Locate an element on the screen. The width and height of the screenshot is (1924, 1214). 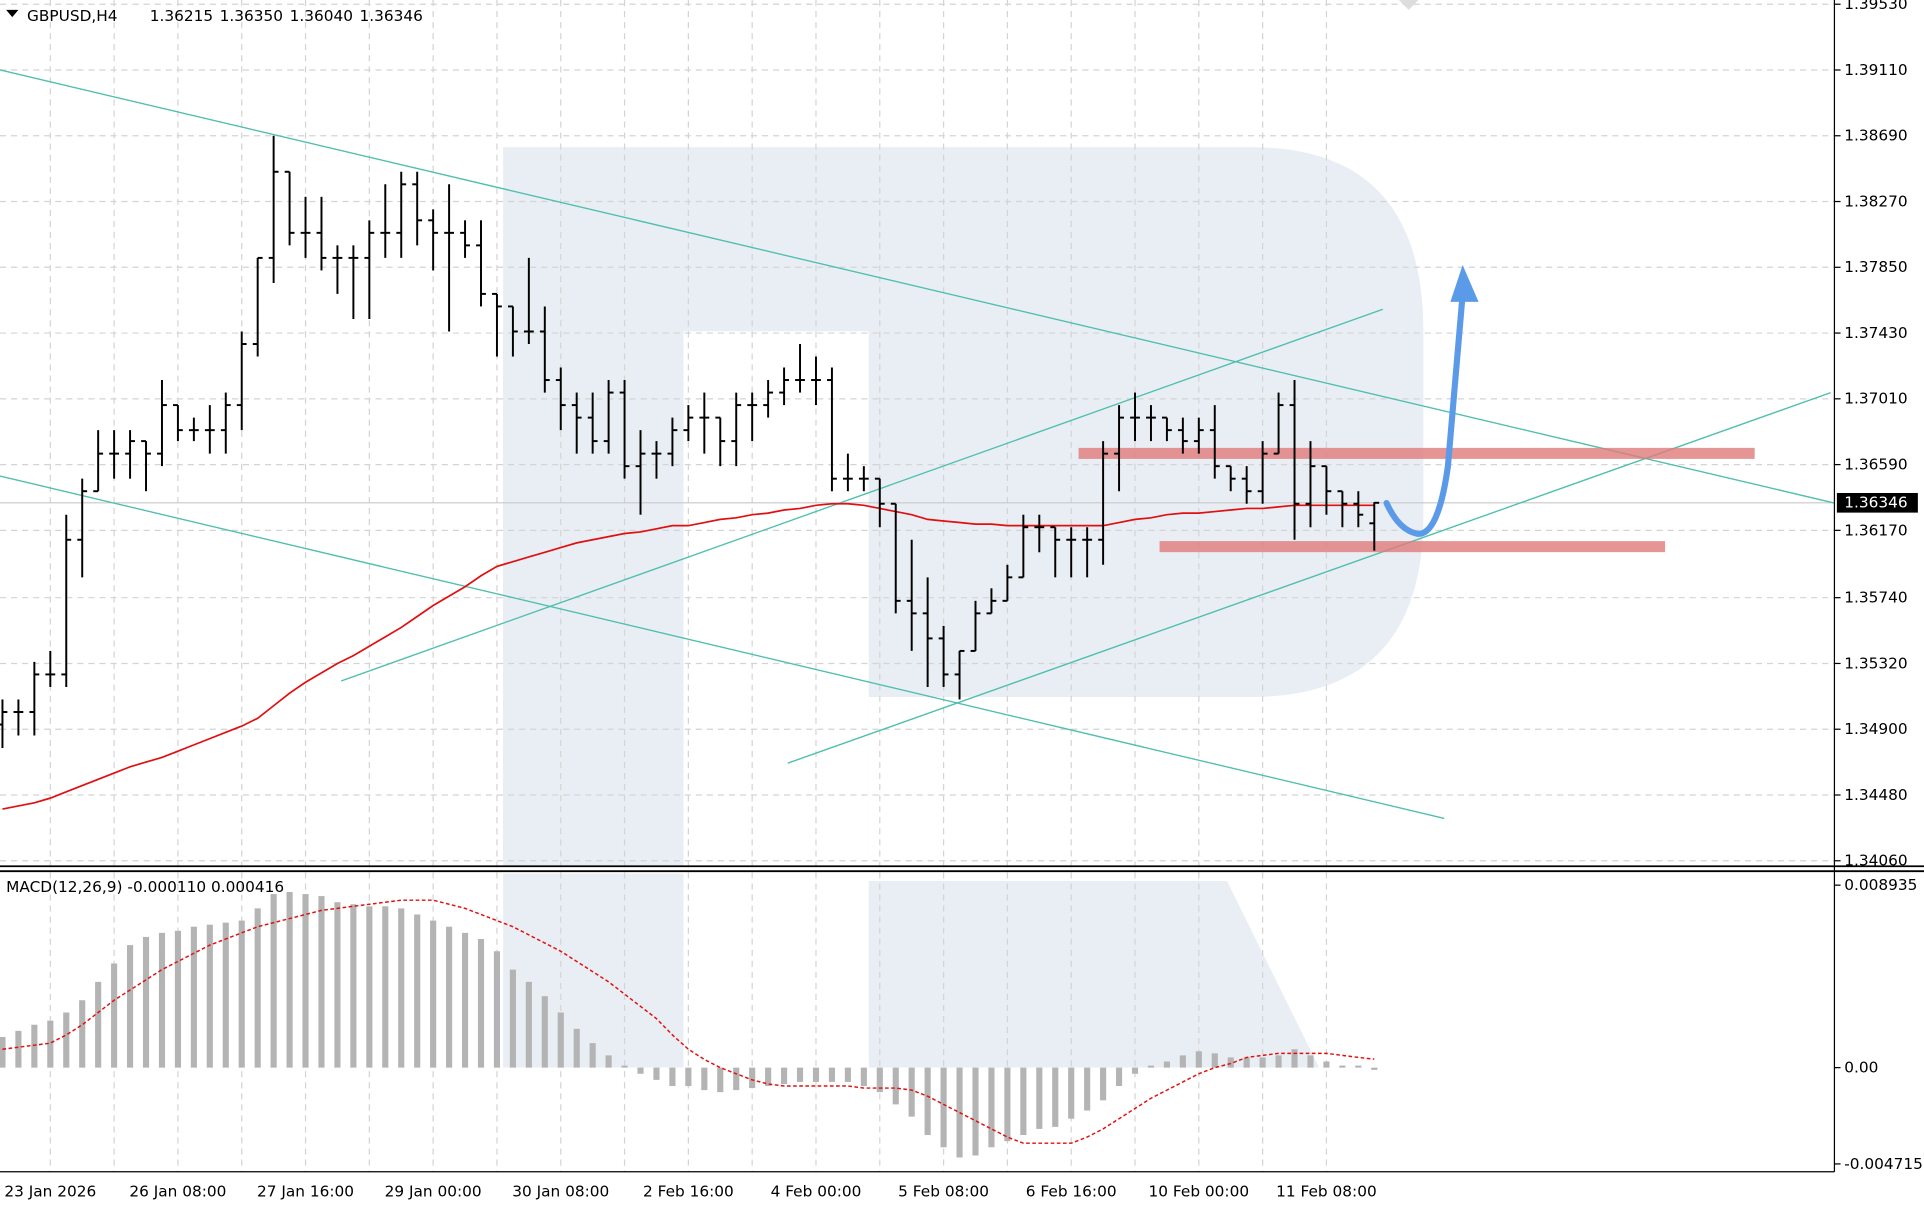
y-tick-label: 0.00 is located at coordinates (1861, 1068).